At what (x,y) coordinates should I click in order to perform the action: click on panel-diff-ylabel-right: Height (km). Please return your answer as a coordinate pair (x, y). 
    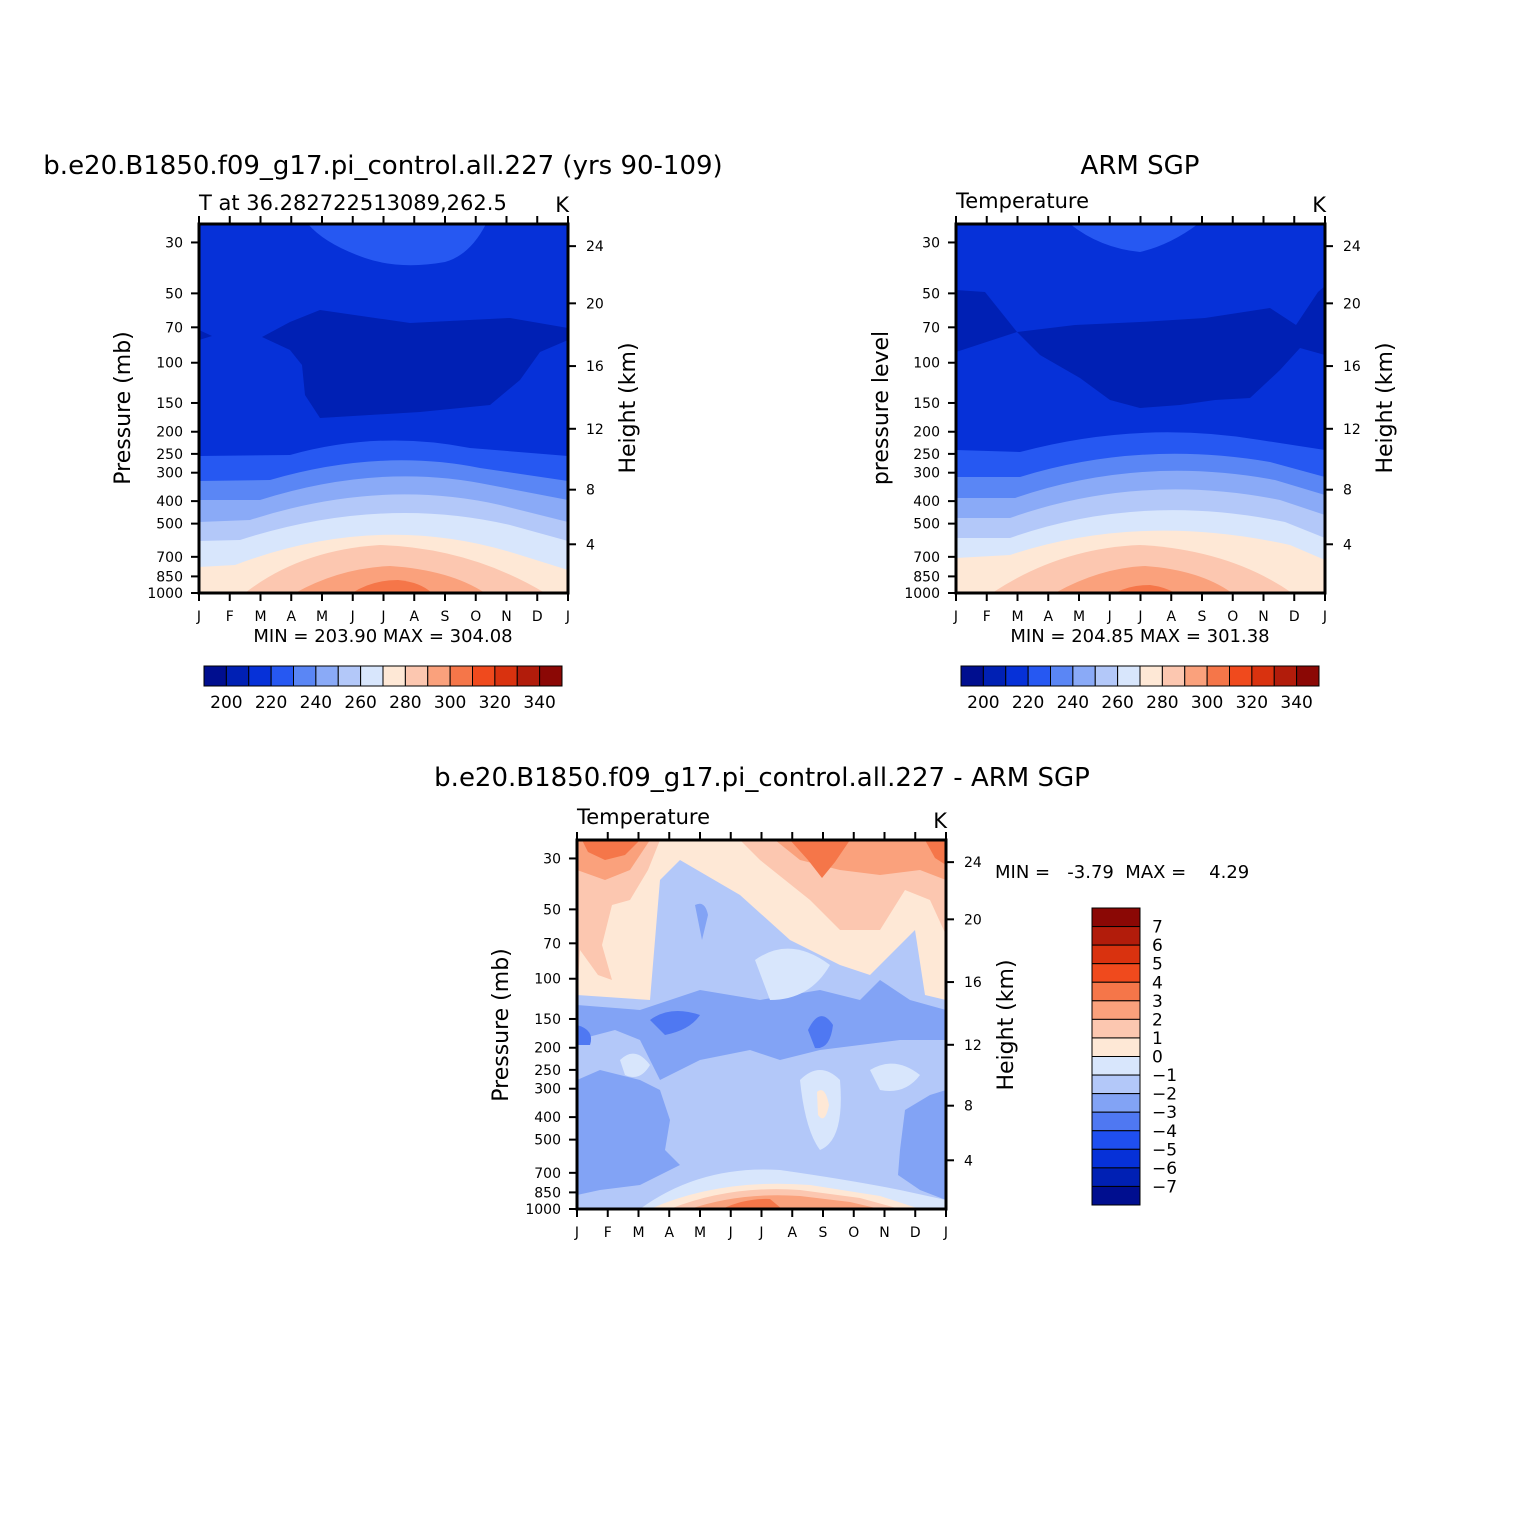
    Looking at the image, I should click on (1006, 1024).